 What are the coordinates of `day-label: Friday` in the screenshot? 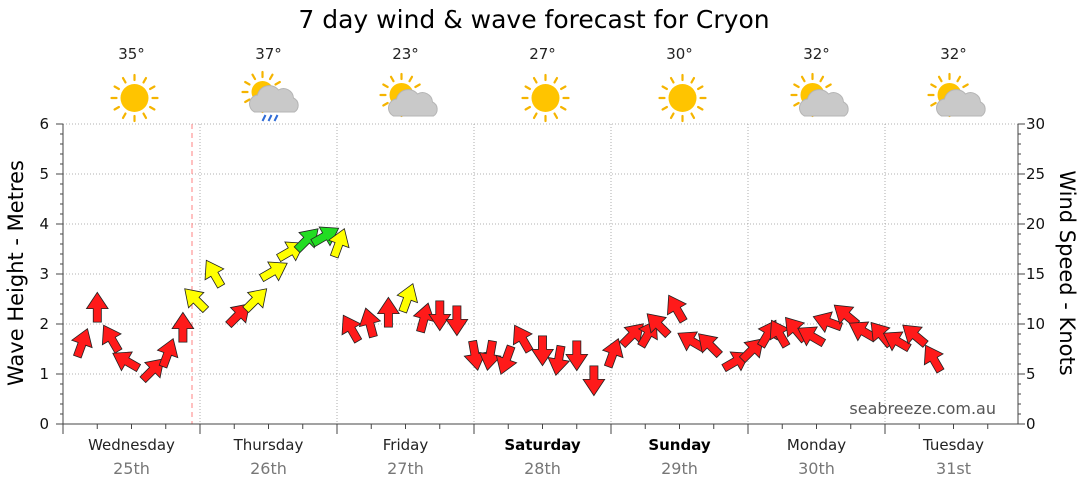 It's located at (406, 445).